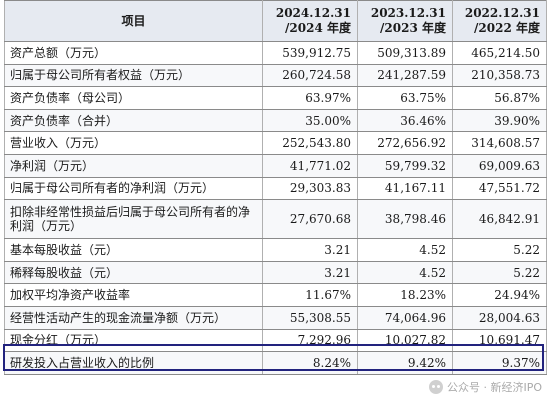 The width and height of the screenshot is (550, 403). Describe the element at coordinates (133, 165) in the screenshot. I see `row-label: 净利润（万元）` at that location.